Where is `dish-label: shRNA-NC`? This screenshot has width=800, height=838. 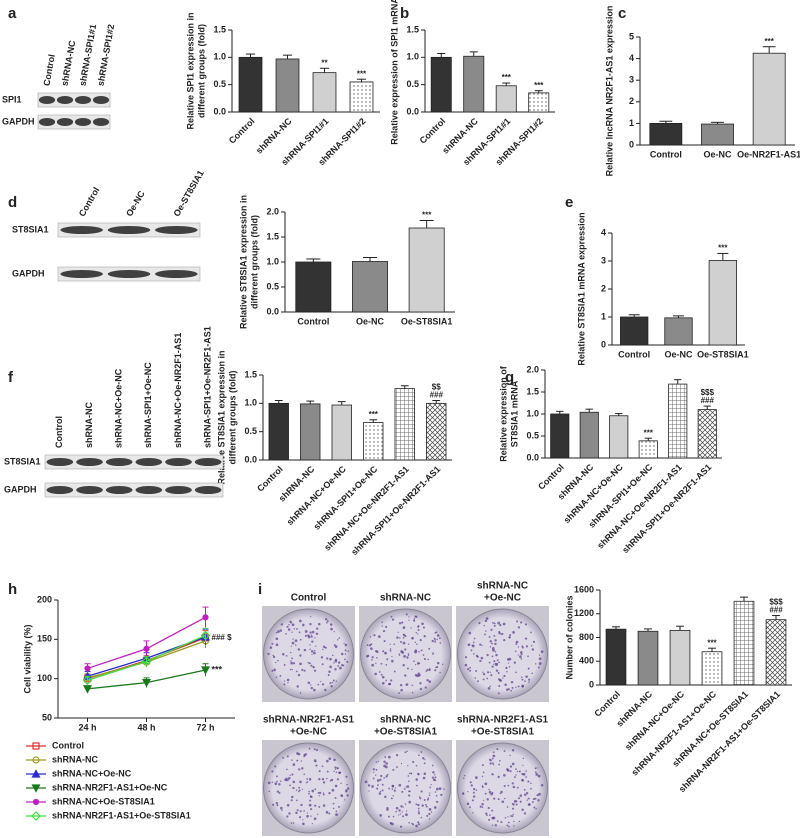 dish-label: shRNA-NC is located at coordinates (405, 598).